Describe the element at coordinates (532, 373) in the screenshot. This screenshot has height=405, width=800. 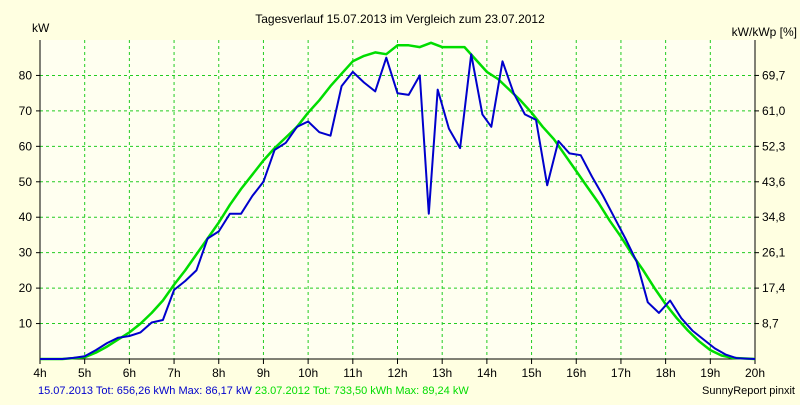
I see `x-tick-label: 15h` at that location.